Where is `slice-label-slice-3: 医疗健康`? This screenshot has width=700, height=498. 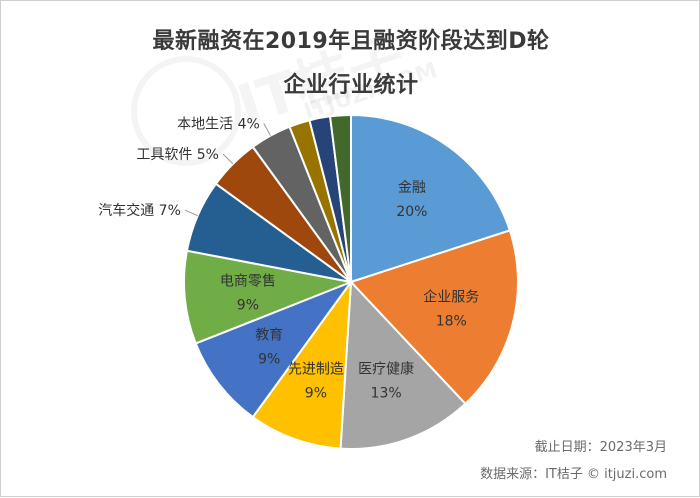 slice-label-slice-3: 医疗健康 is located at coordinates (386, 368).